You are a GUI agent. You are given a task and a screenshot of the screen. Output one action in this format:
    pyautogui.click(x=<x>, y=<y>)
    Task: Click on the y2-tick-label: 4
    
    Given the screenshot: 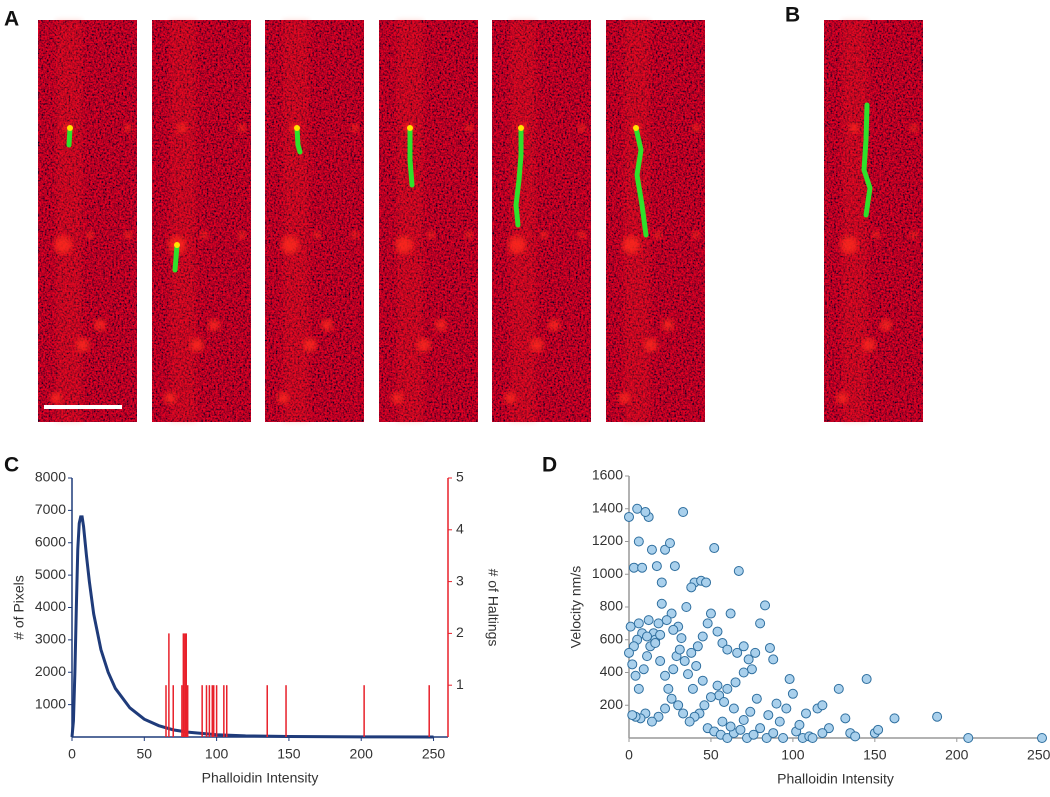 What is the action you would take?
    pyautogui.click(x=460, y=529)
    